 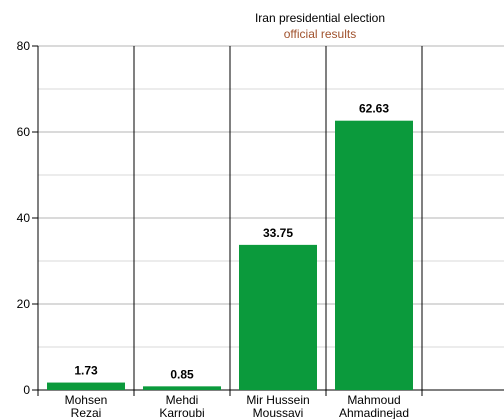 I want to click on x-category-label: Mohsen, so click(x=86, y=400).